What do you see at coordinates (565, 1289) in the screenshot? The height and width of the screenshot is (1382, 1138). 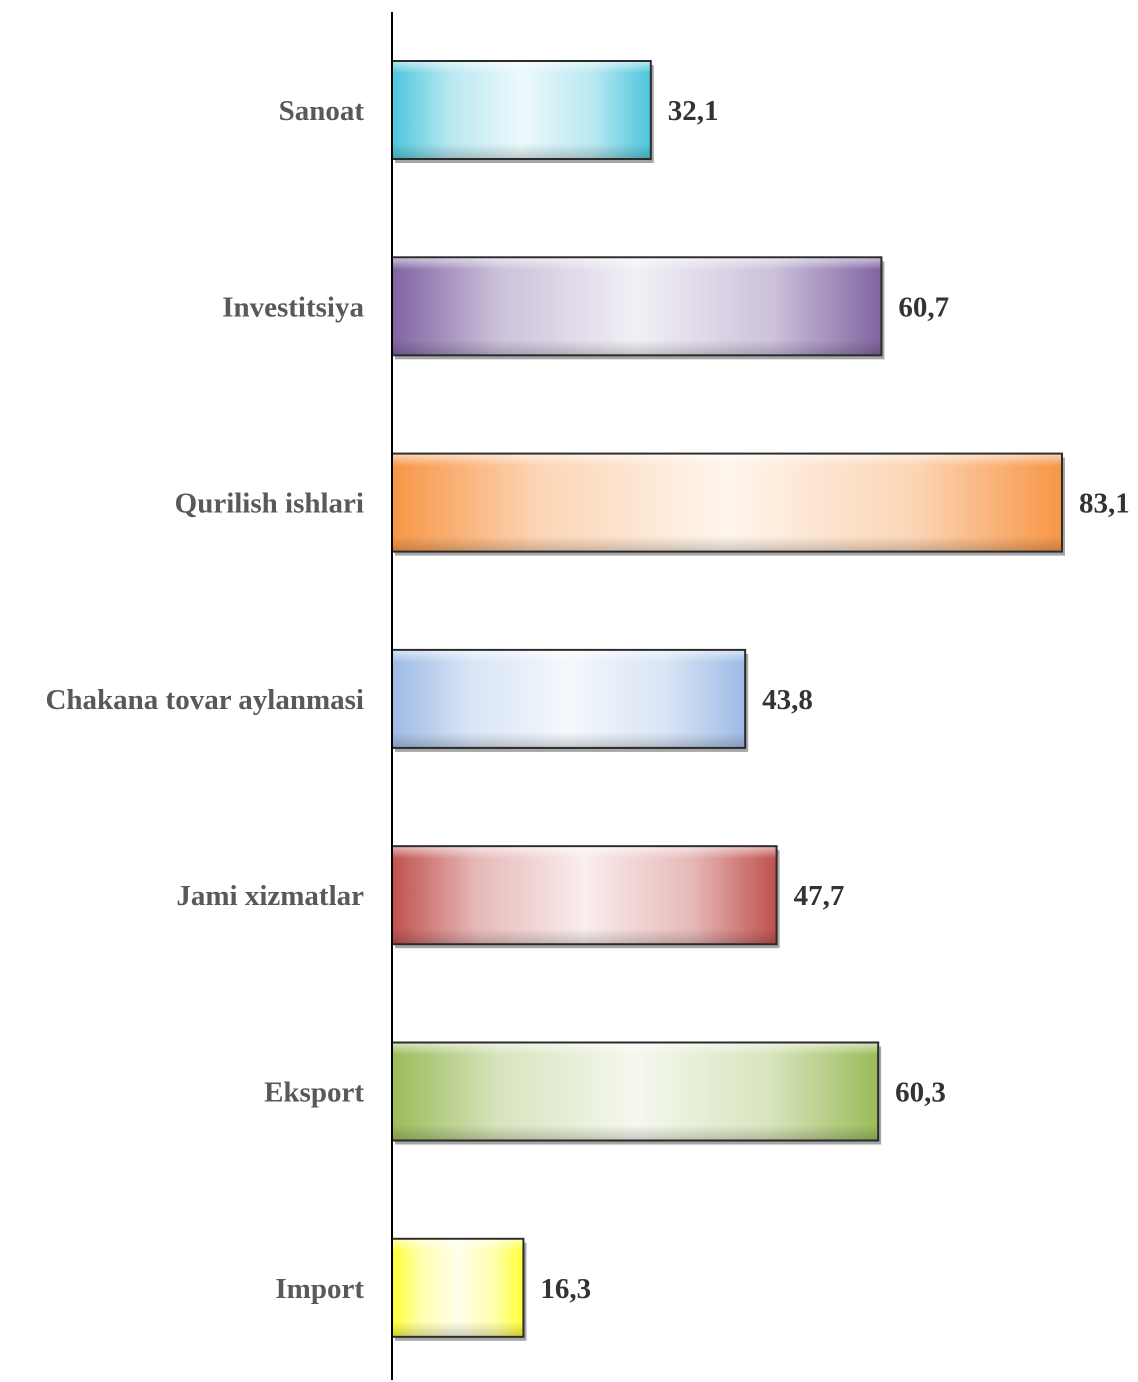 I see `value-label-import: 16,3` at bounding box center [565, 1289].